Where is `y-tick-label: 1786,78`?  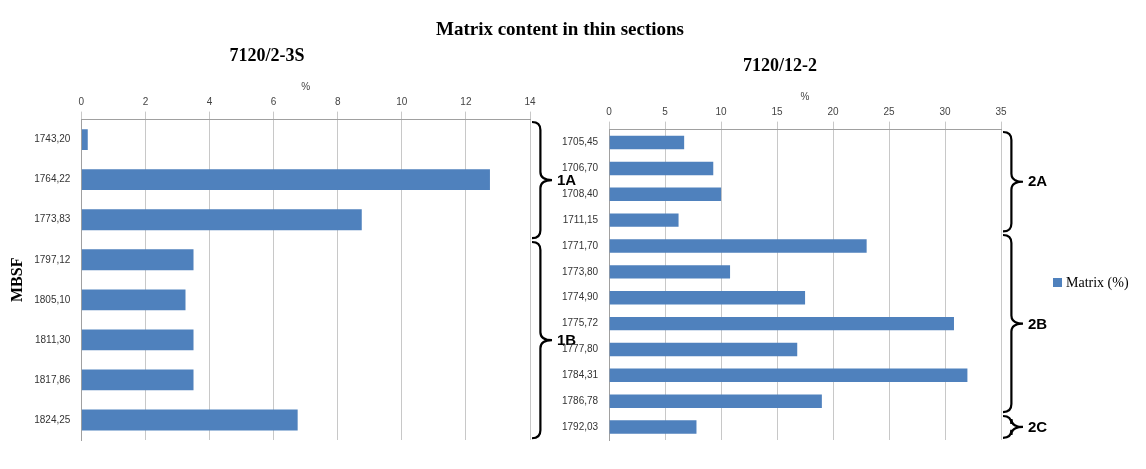
y-tick-label: 1786,78 is located at coordinates (580, 400).